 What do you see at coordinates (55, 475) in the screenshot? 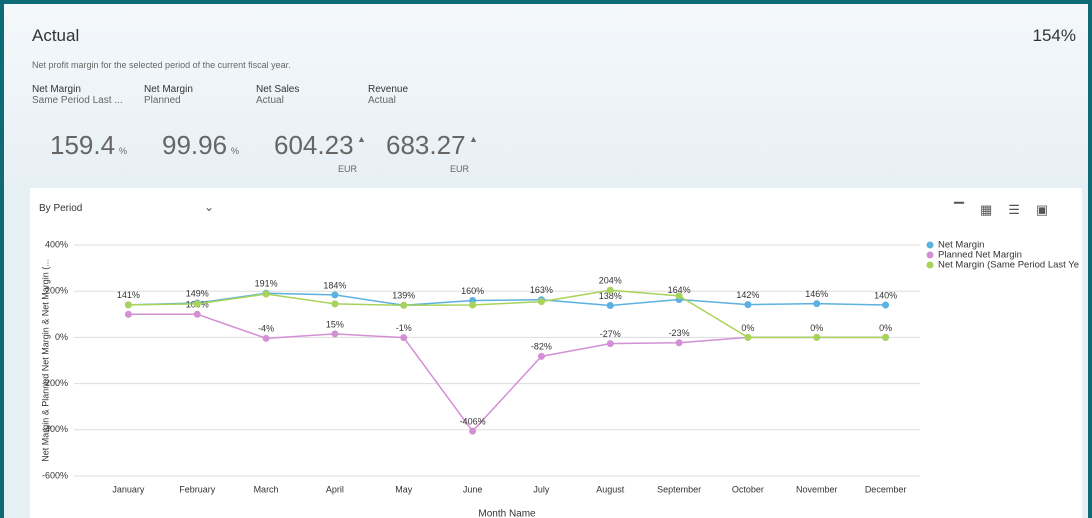
I see `y-tick-label: -600%` at bounding box center [55, 475].